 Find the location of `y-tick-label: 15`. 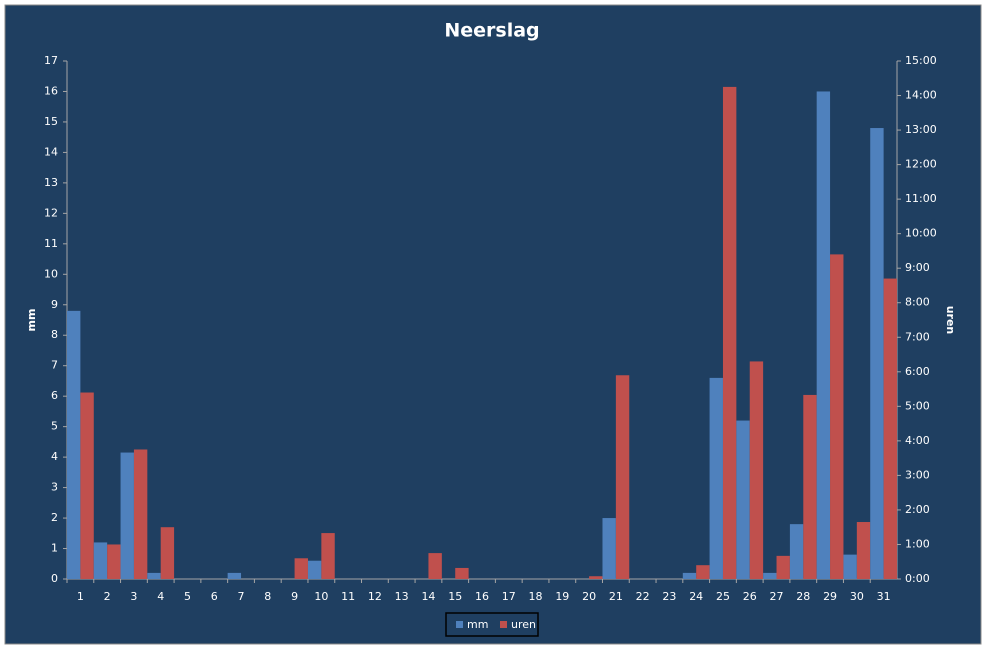

y-tick-label: 15 is located at coordinates (51, 121).